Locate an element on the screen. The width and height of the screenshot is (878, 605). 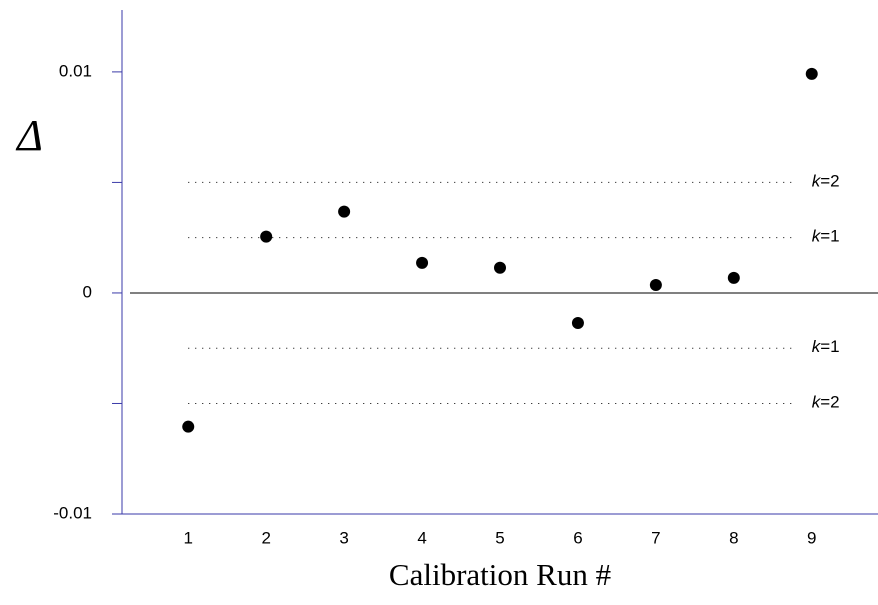
y-tick-label: -0.01 is located at coordinates (72, 512).